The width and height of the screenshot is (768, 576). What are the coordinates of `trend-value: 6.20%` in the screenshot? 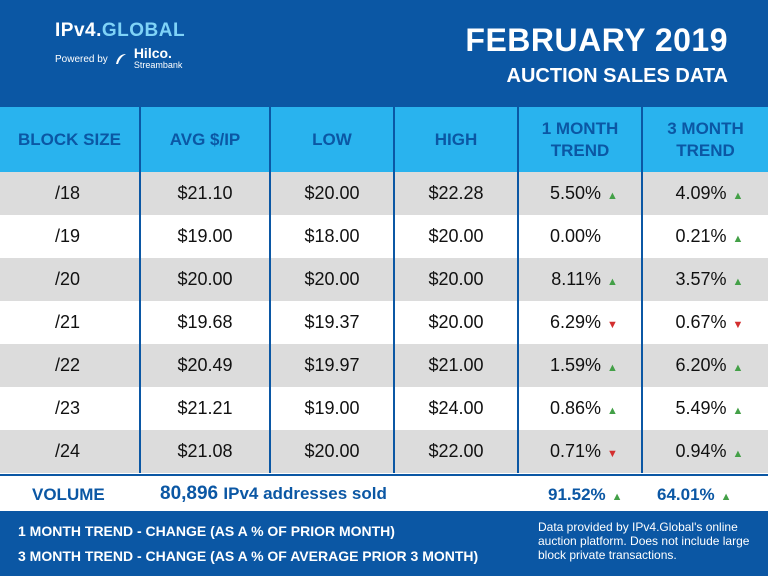 It's located at (701, 365).